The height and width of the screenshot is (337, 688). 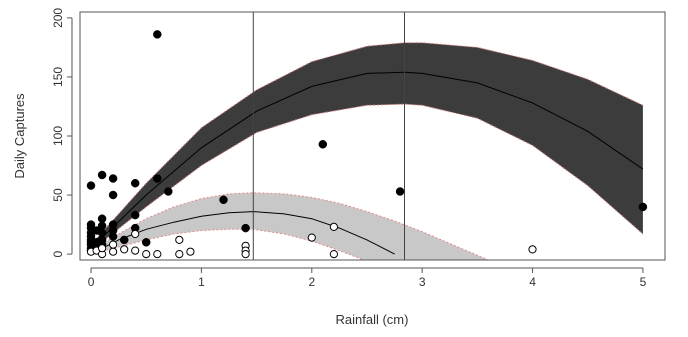 What do you see at coordinates (58, 18) in the screenshot?
I see `y-tick-label: 200` at bounding box center [58, 18].